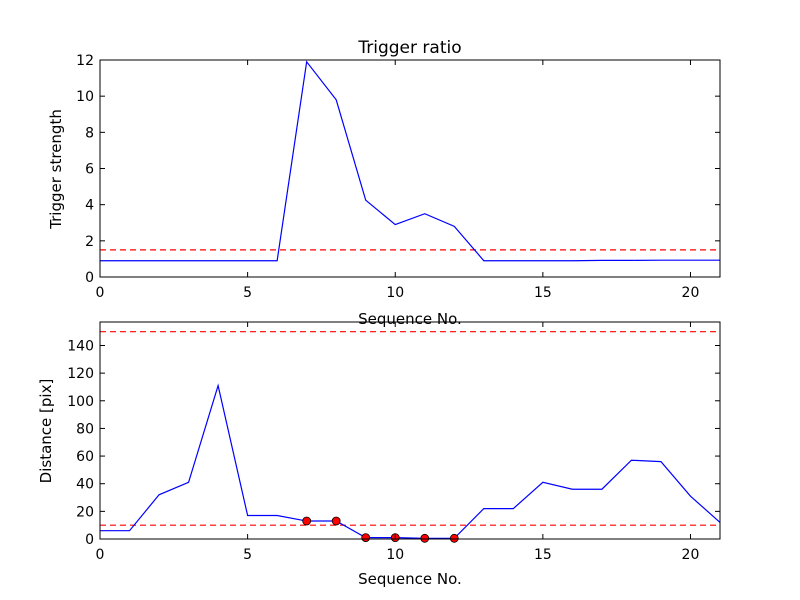 The height and width of the screenshot is (600, 800). Describe the element at coordinates (85, 512) in the screenshot. I see `y-tick-label: 20` at that location.